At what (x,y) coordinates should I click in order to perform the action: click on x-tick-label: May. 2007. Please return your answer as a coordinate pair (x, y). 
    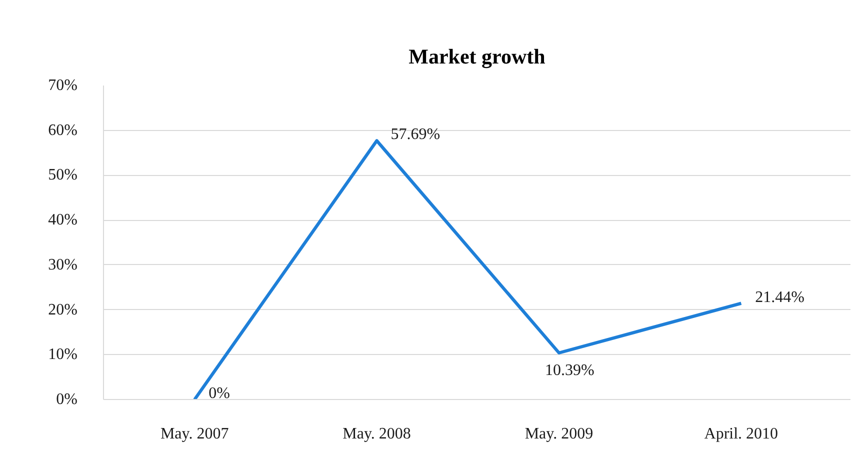
    Looking at the image, I should click on (194, 434).